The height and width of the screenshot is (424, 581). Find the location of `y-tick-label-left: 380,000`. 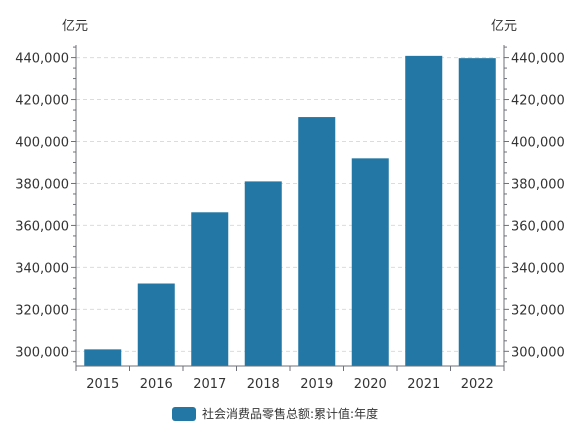

y-tick-label-left: 380,000 is located at coordinates (42, 184).